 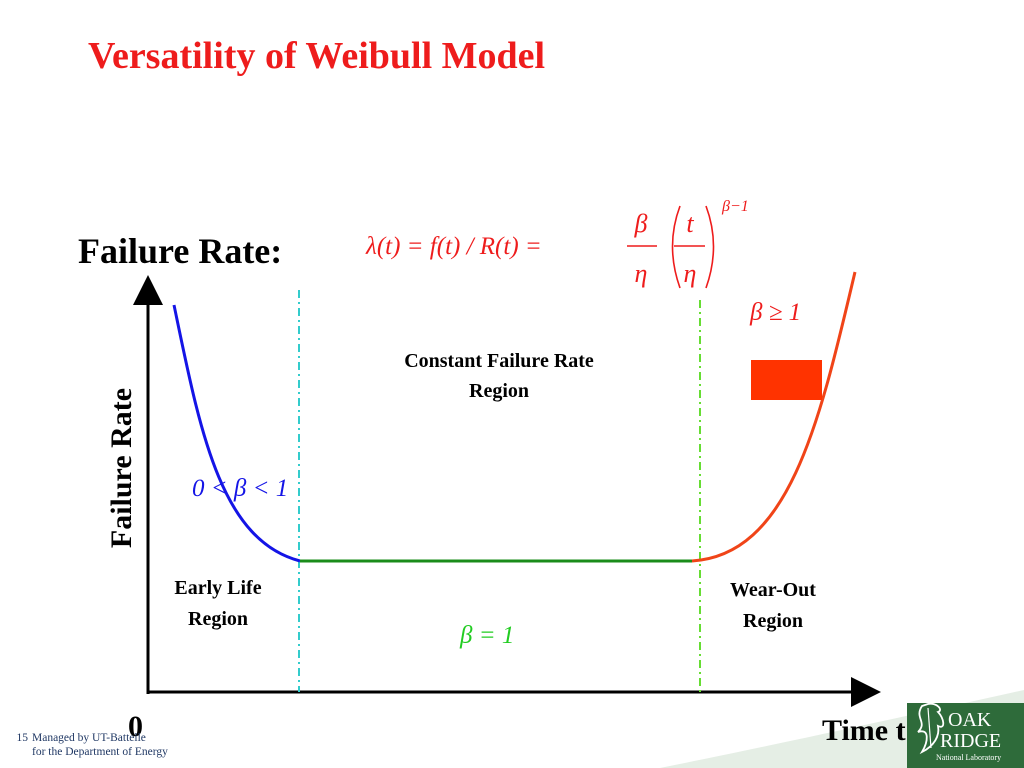 I want to click on footer-line-2: for the Department of Energy, so click(x=88, y=752).